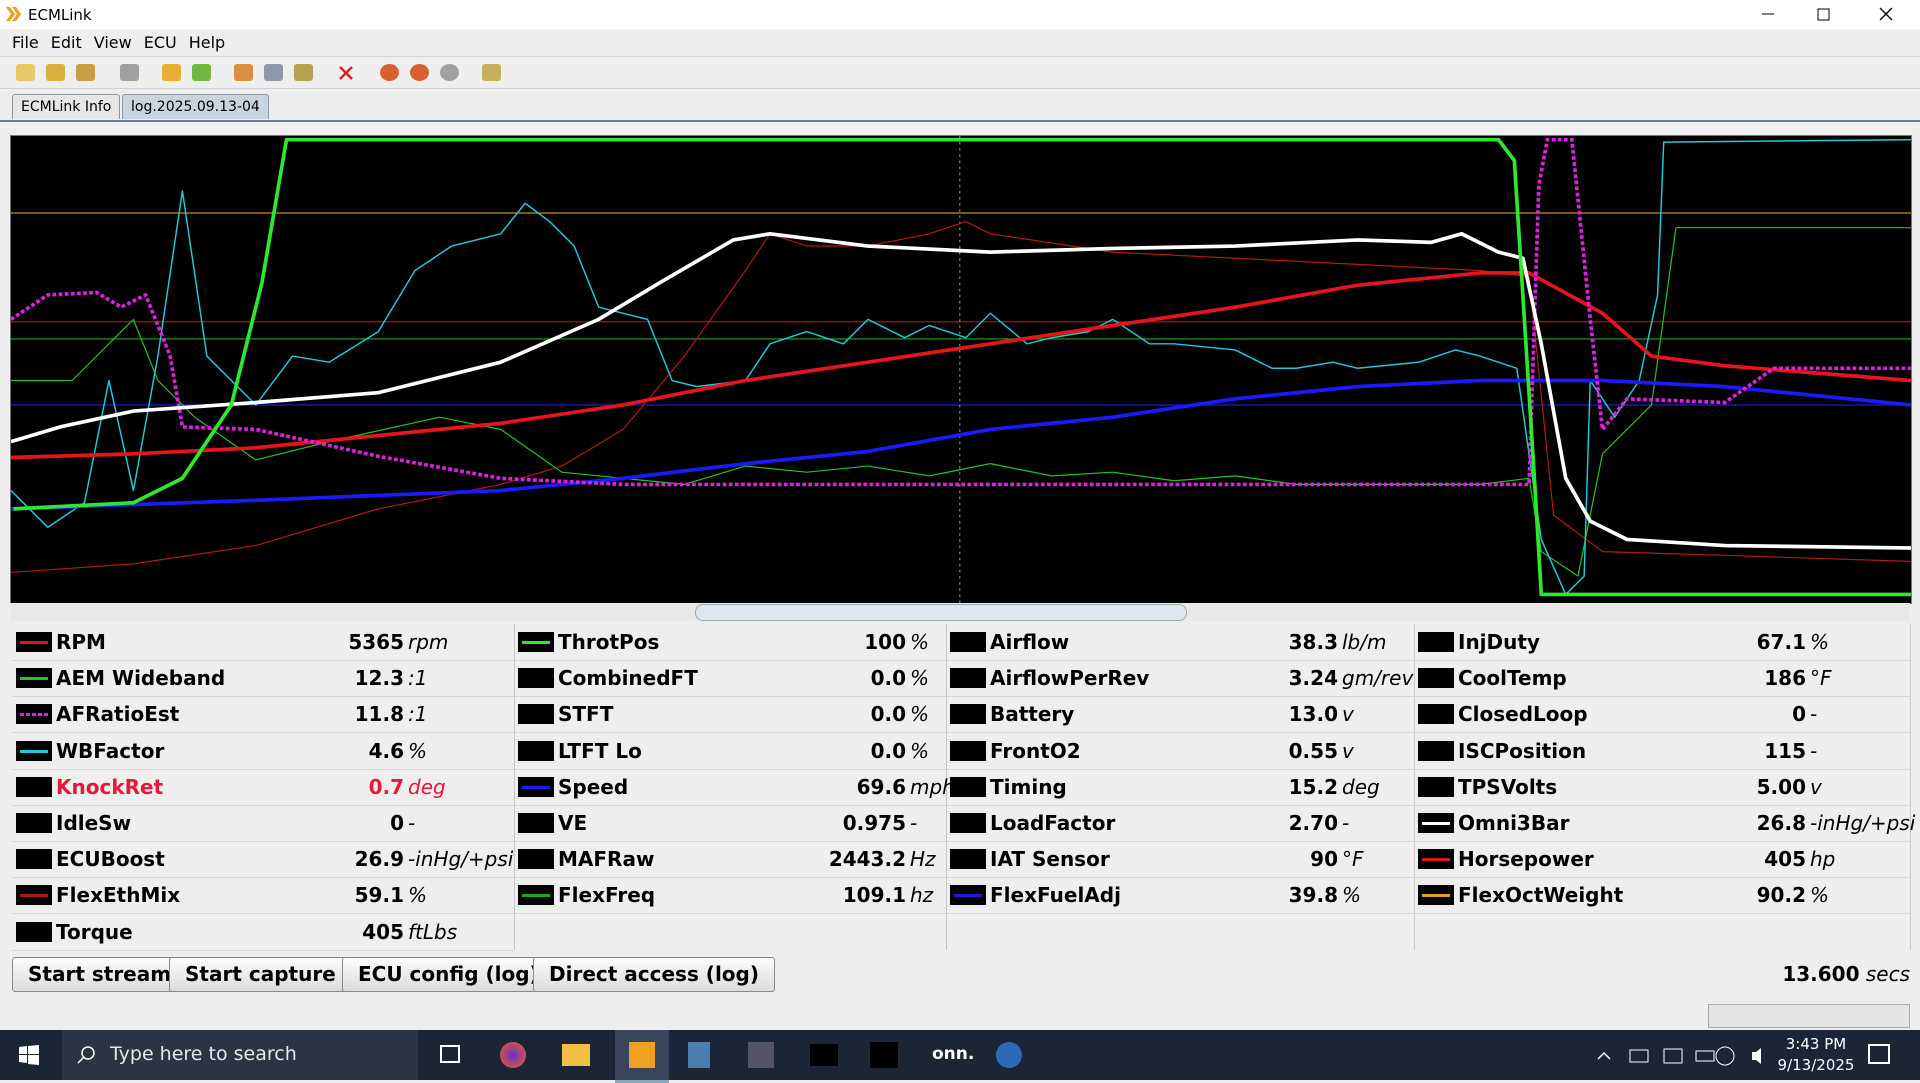  I want to click on progress-scrollbar, so click(1809, 1016).